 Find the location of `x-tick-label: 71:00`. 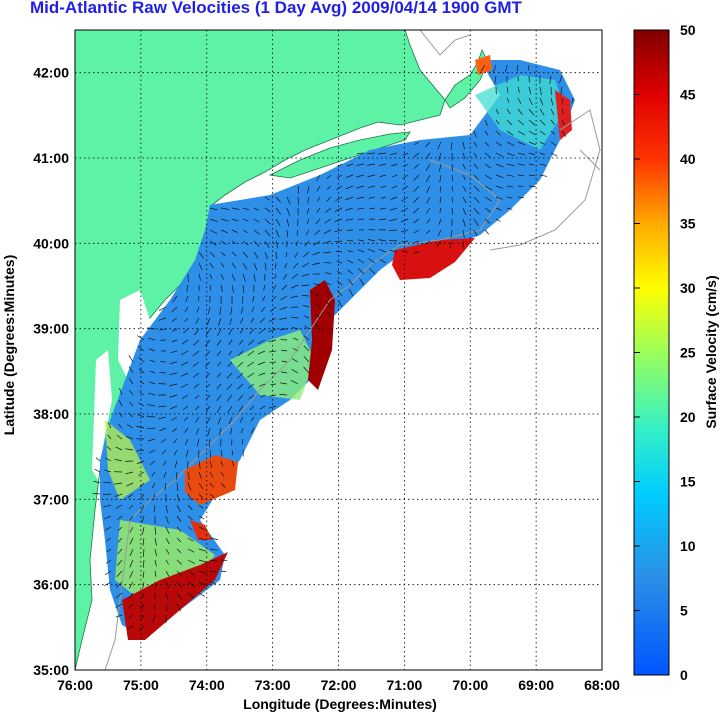

x-tick-label: 71:00 is located at coordinates (404, 685).